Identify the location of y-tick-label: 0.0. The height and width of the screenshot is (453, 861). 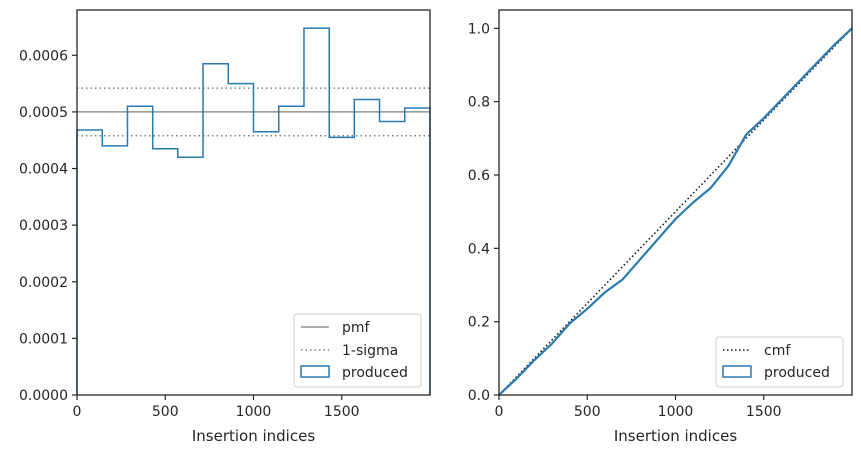
(479, 396).